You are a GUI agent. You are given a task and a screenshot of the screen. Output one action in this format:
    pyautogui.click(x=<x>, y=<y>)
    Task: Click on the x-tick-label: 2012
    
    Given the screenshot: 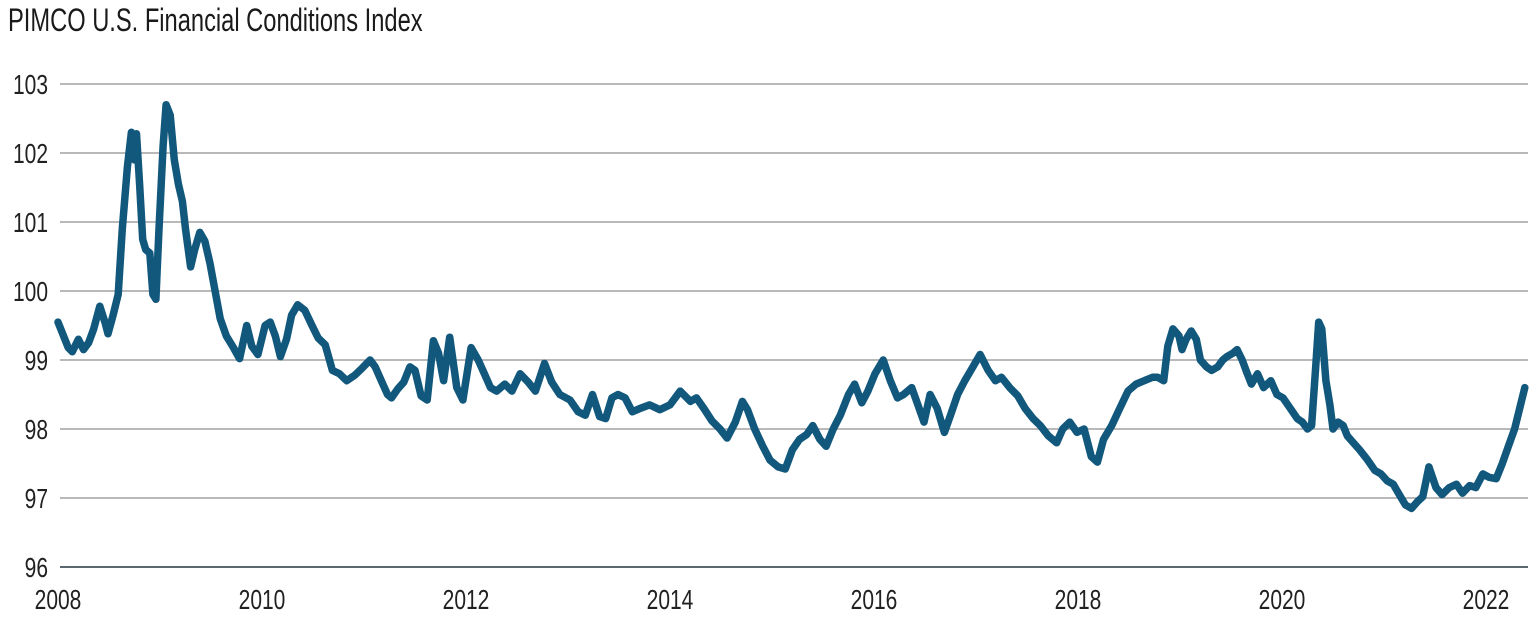 What is the action you would take?
    pyautogui.click(x=466, y=600)
    